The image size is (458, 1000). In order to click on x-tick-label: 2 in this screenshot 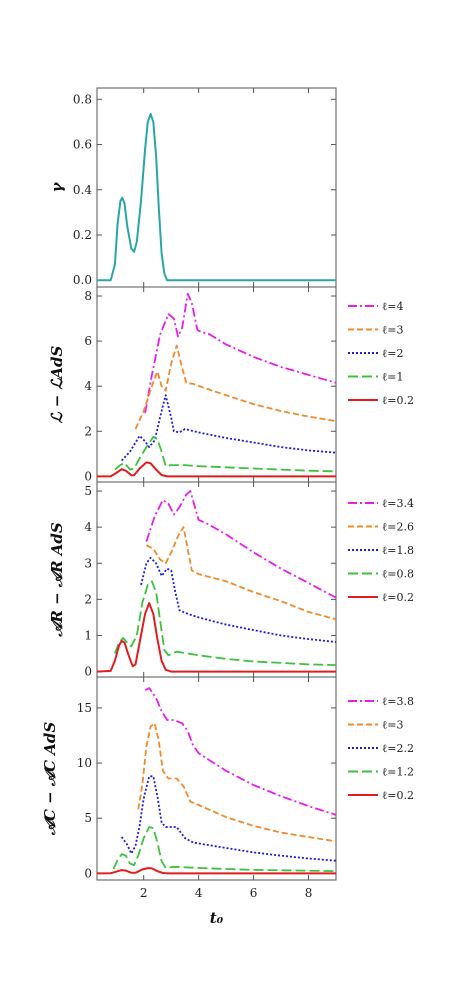, I will do `click(144, 893)`.